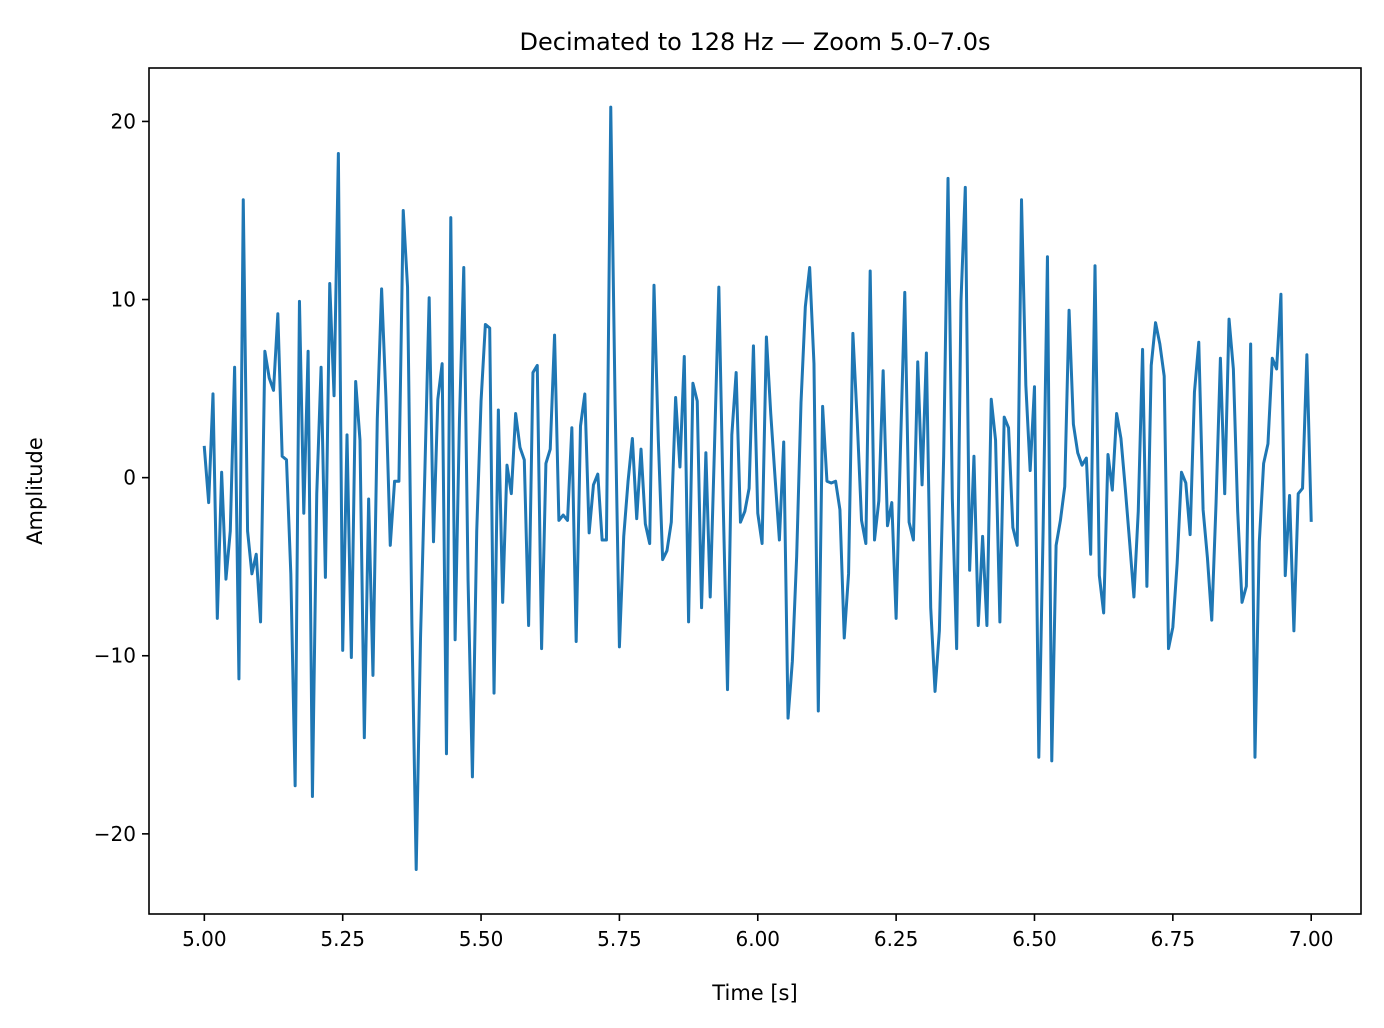 This screenshot has height=1028, width=1384. What do you see at coordinates (896, 939) in the screenshot?
I see `x-tick-label: 6.25` at bounding box center [896, 939].